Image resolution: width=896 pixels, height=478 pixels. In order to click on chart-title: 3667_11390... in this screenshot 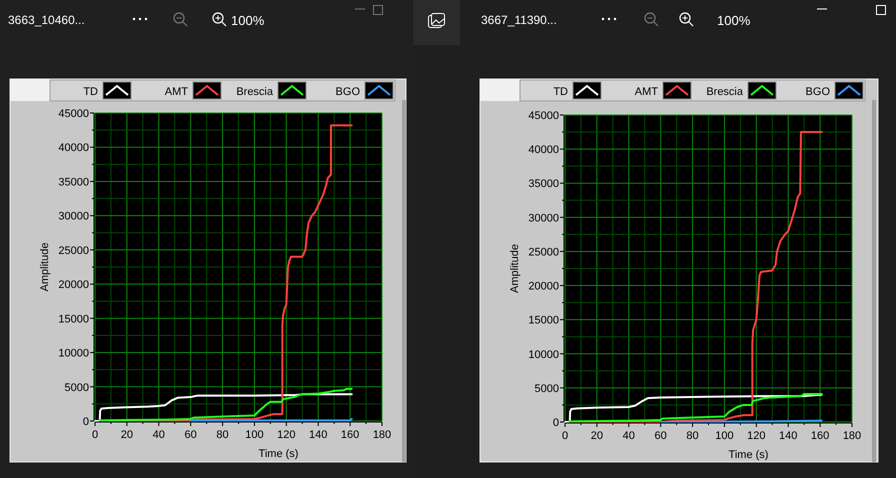, I will do `click(519, 20)`.